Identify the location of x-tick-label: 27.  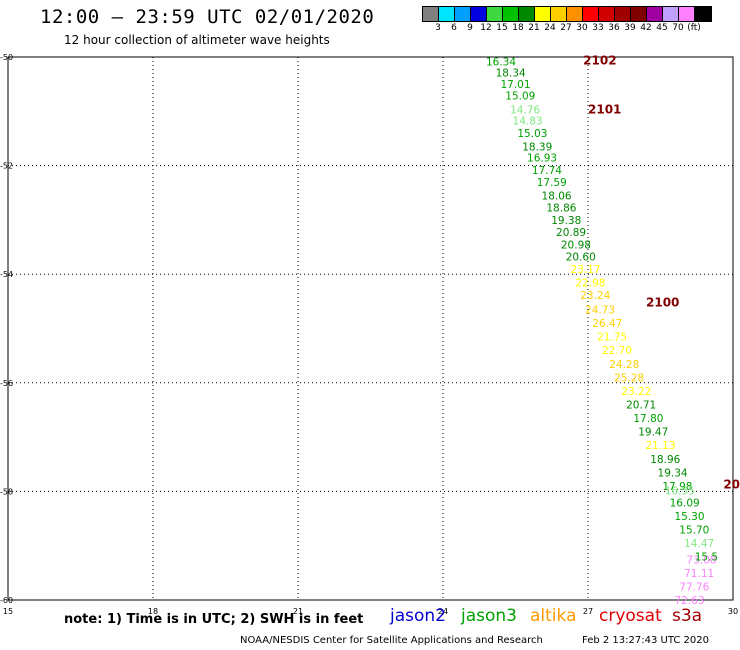
(588, 611).